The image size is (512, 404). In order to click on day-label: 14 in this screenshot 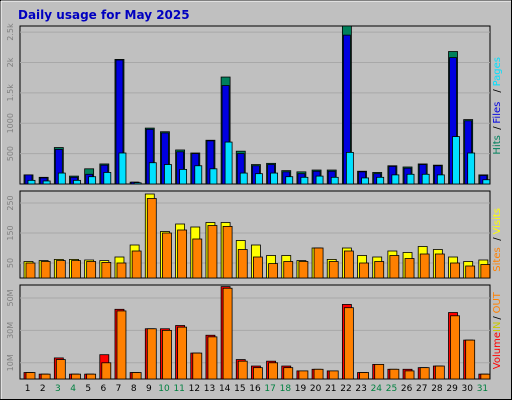, I will do `click(225, 389)`.